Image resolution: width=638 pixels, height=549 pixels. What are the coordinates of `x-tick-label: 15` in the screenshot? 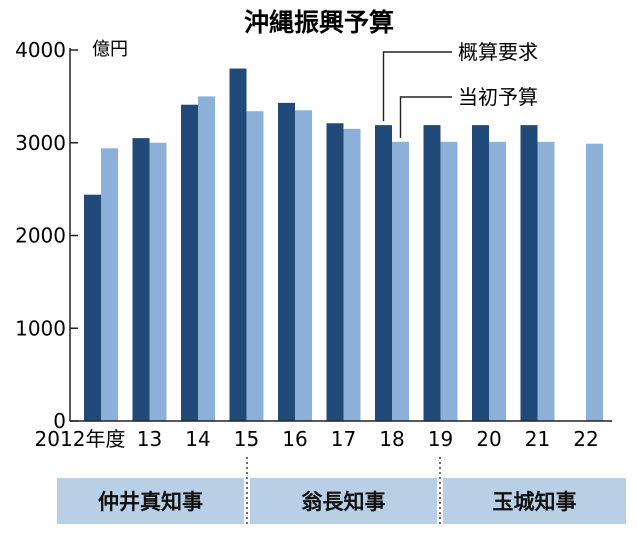 It's located at (246, 439).